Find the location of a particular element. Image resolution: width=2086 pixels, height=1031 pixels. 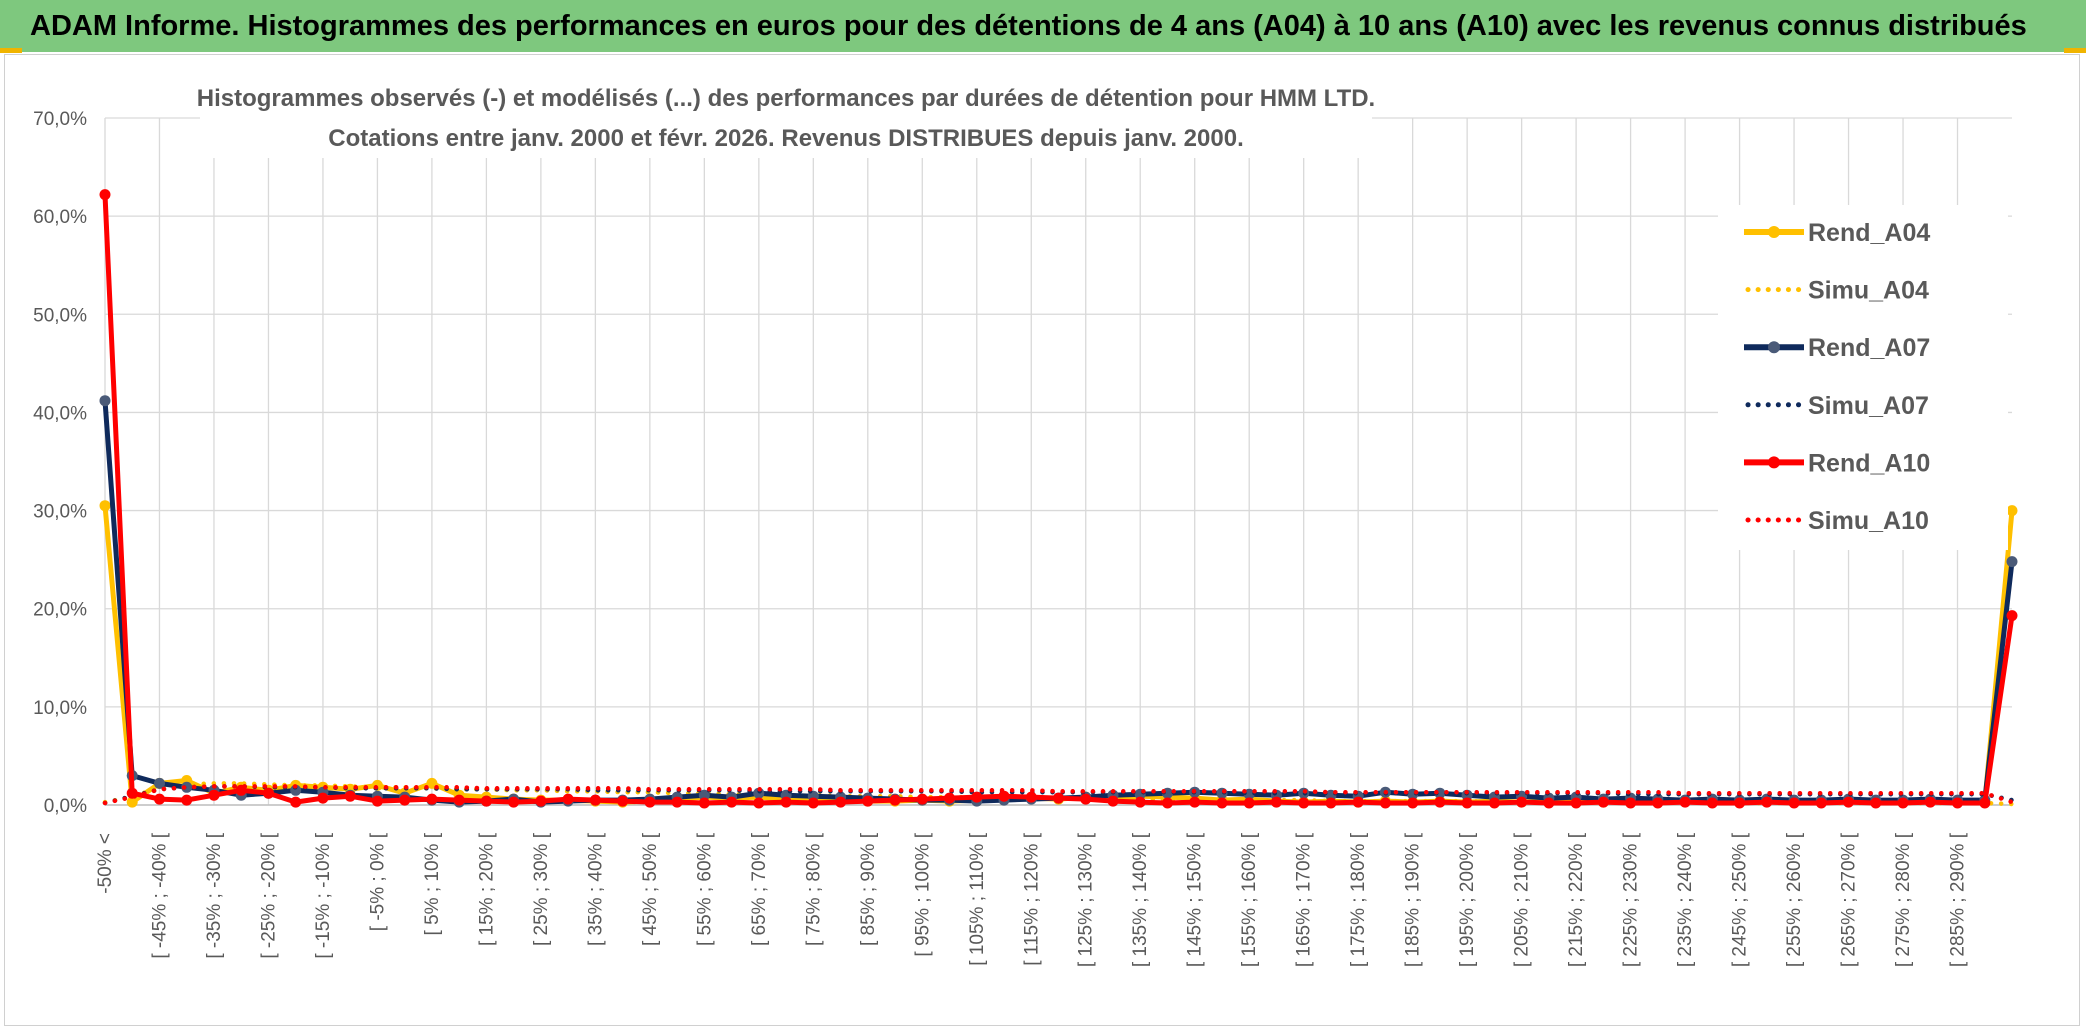

legend-background is located at coordinates (1863, 377).